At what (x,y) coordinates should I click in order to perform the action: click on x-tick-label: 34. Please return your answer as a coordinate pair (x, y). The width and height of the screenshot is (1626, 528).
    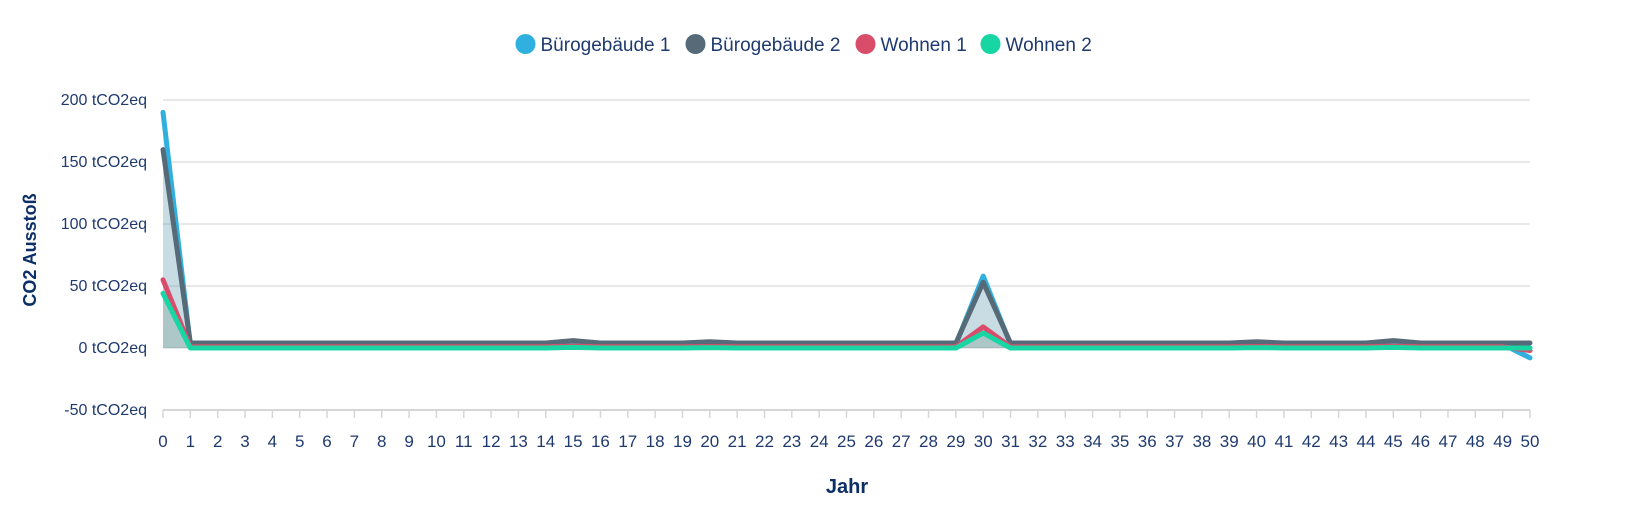
    Looking at the image, I should click on (1092, 441).